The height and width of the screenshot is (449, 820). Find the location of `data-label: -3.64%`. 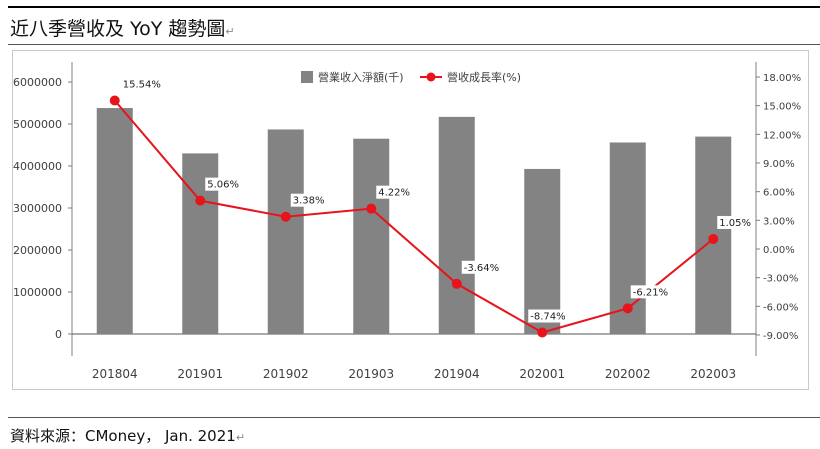

data-label: -3.64% is located at coordinates (481, 268).